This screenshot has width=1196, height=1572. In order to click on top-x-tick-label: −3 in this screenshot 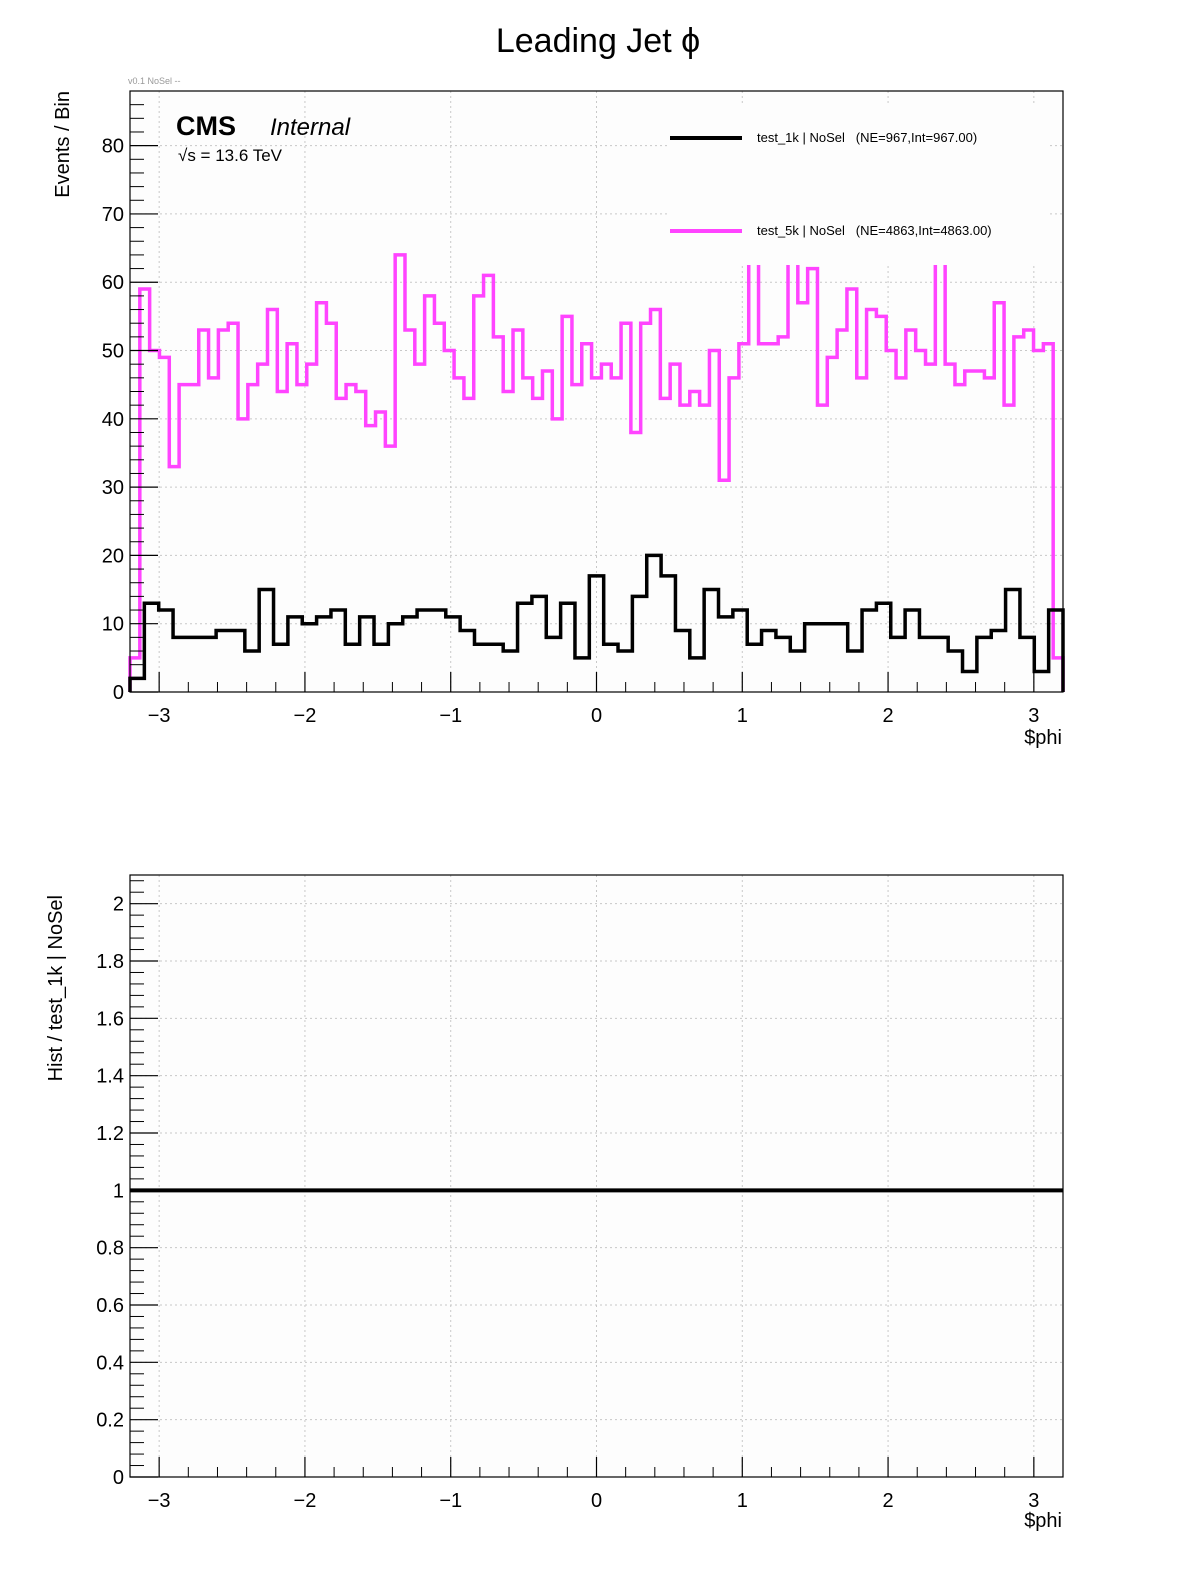, I will do `click(159, 716)`.